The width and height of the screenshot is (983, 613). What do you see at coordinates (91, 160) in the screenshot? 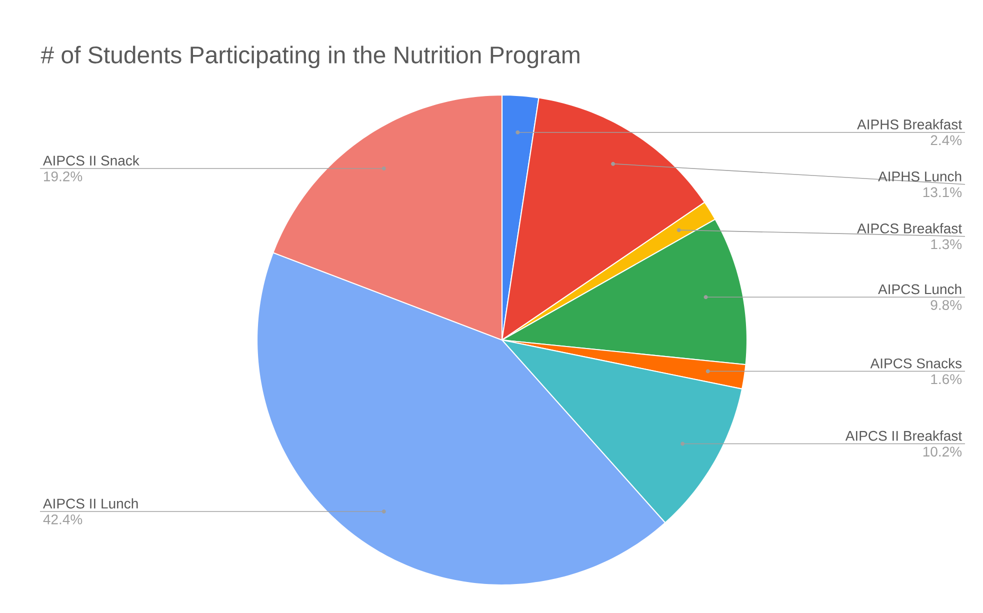
I see `slice-label: AIPCS II Snack` at bounding box center [91, 160].